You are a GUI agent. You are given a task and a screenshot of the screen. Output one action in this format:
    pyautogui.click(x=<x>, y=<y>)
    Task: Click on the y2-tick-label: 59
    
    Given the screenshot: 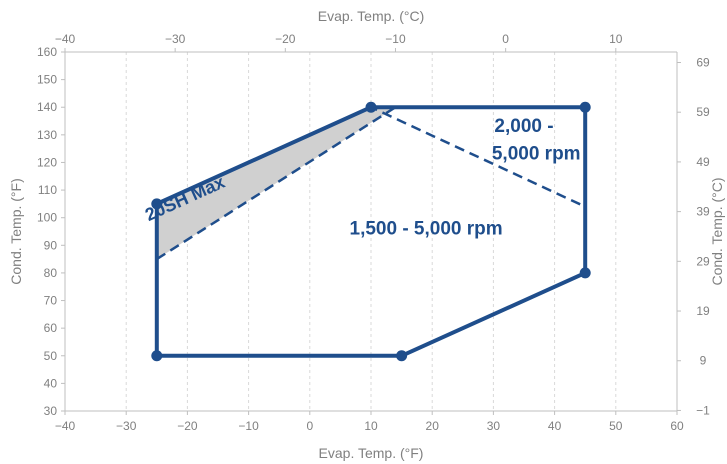 What is the action you would take?
    pyautogui.click(x=703, y=112)
    